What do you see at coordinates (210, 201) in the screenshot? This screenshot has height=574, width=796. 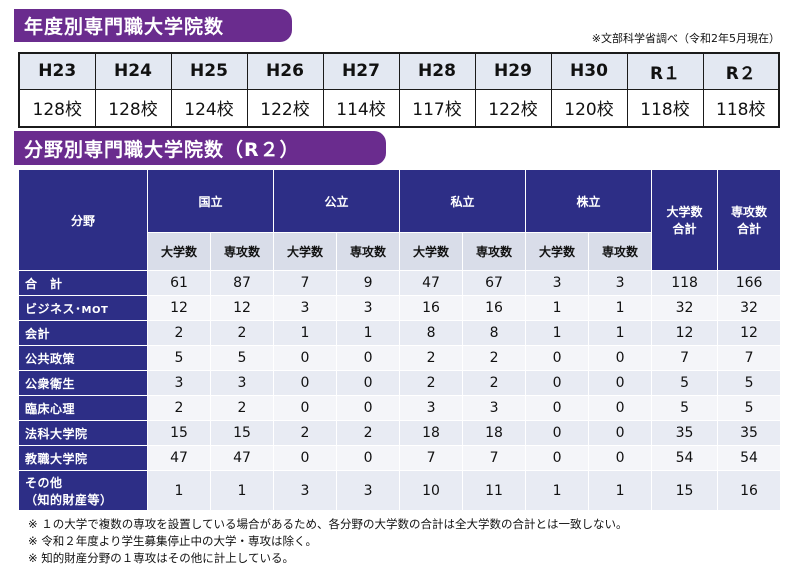 I see `header-national: 国立` at bounding box center [210, 201].